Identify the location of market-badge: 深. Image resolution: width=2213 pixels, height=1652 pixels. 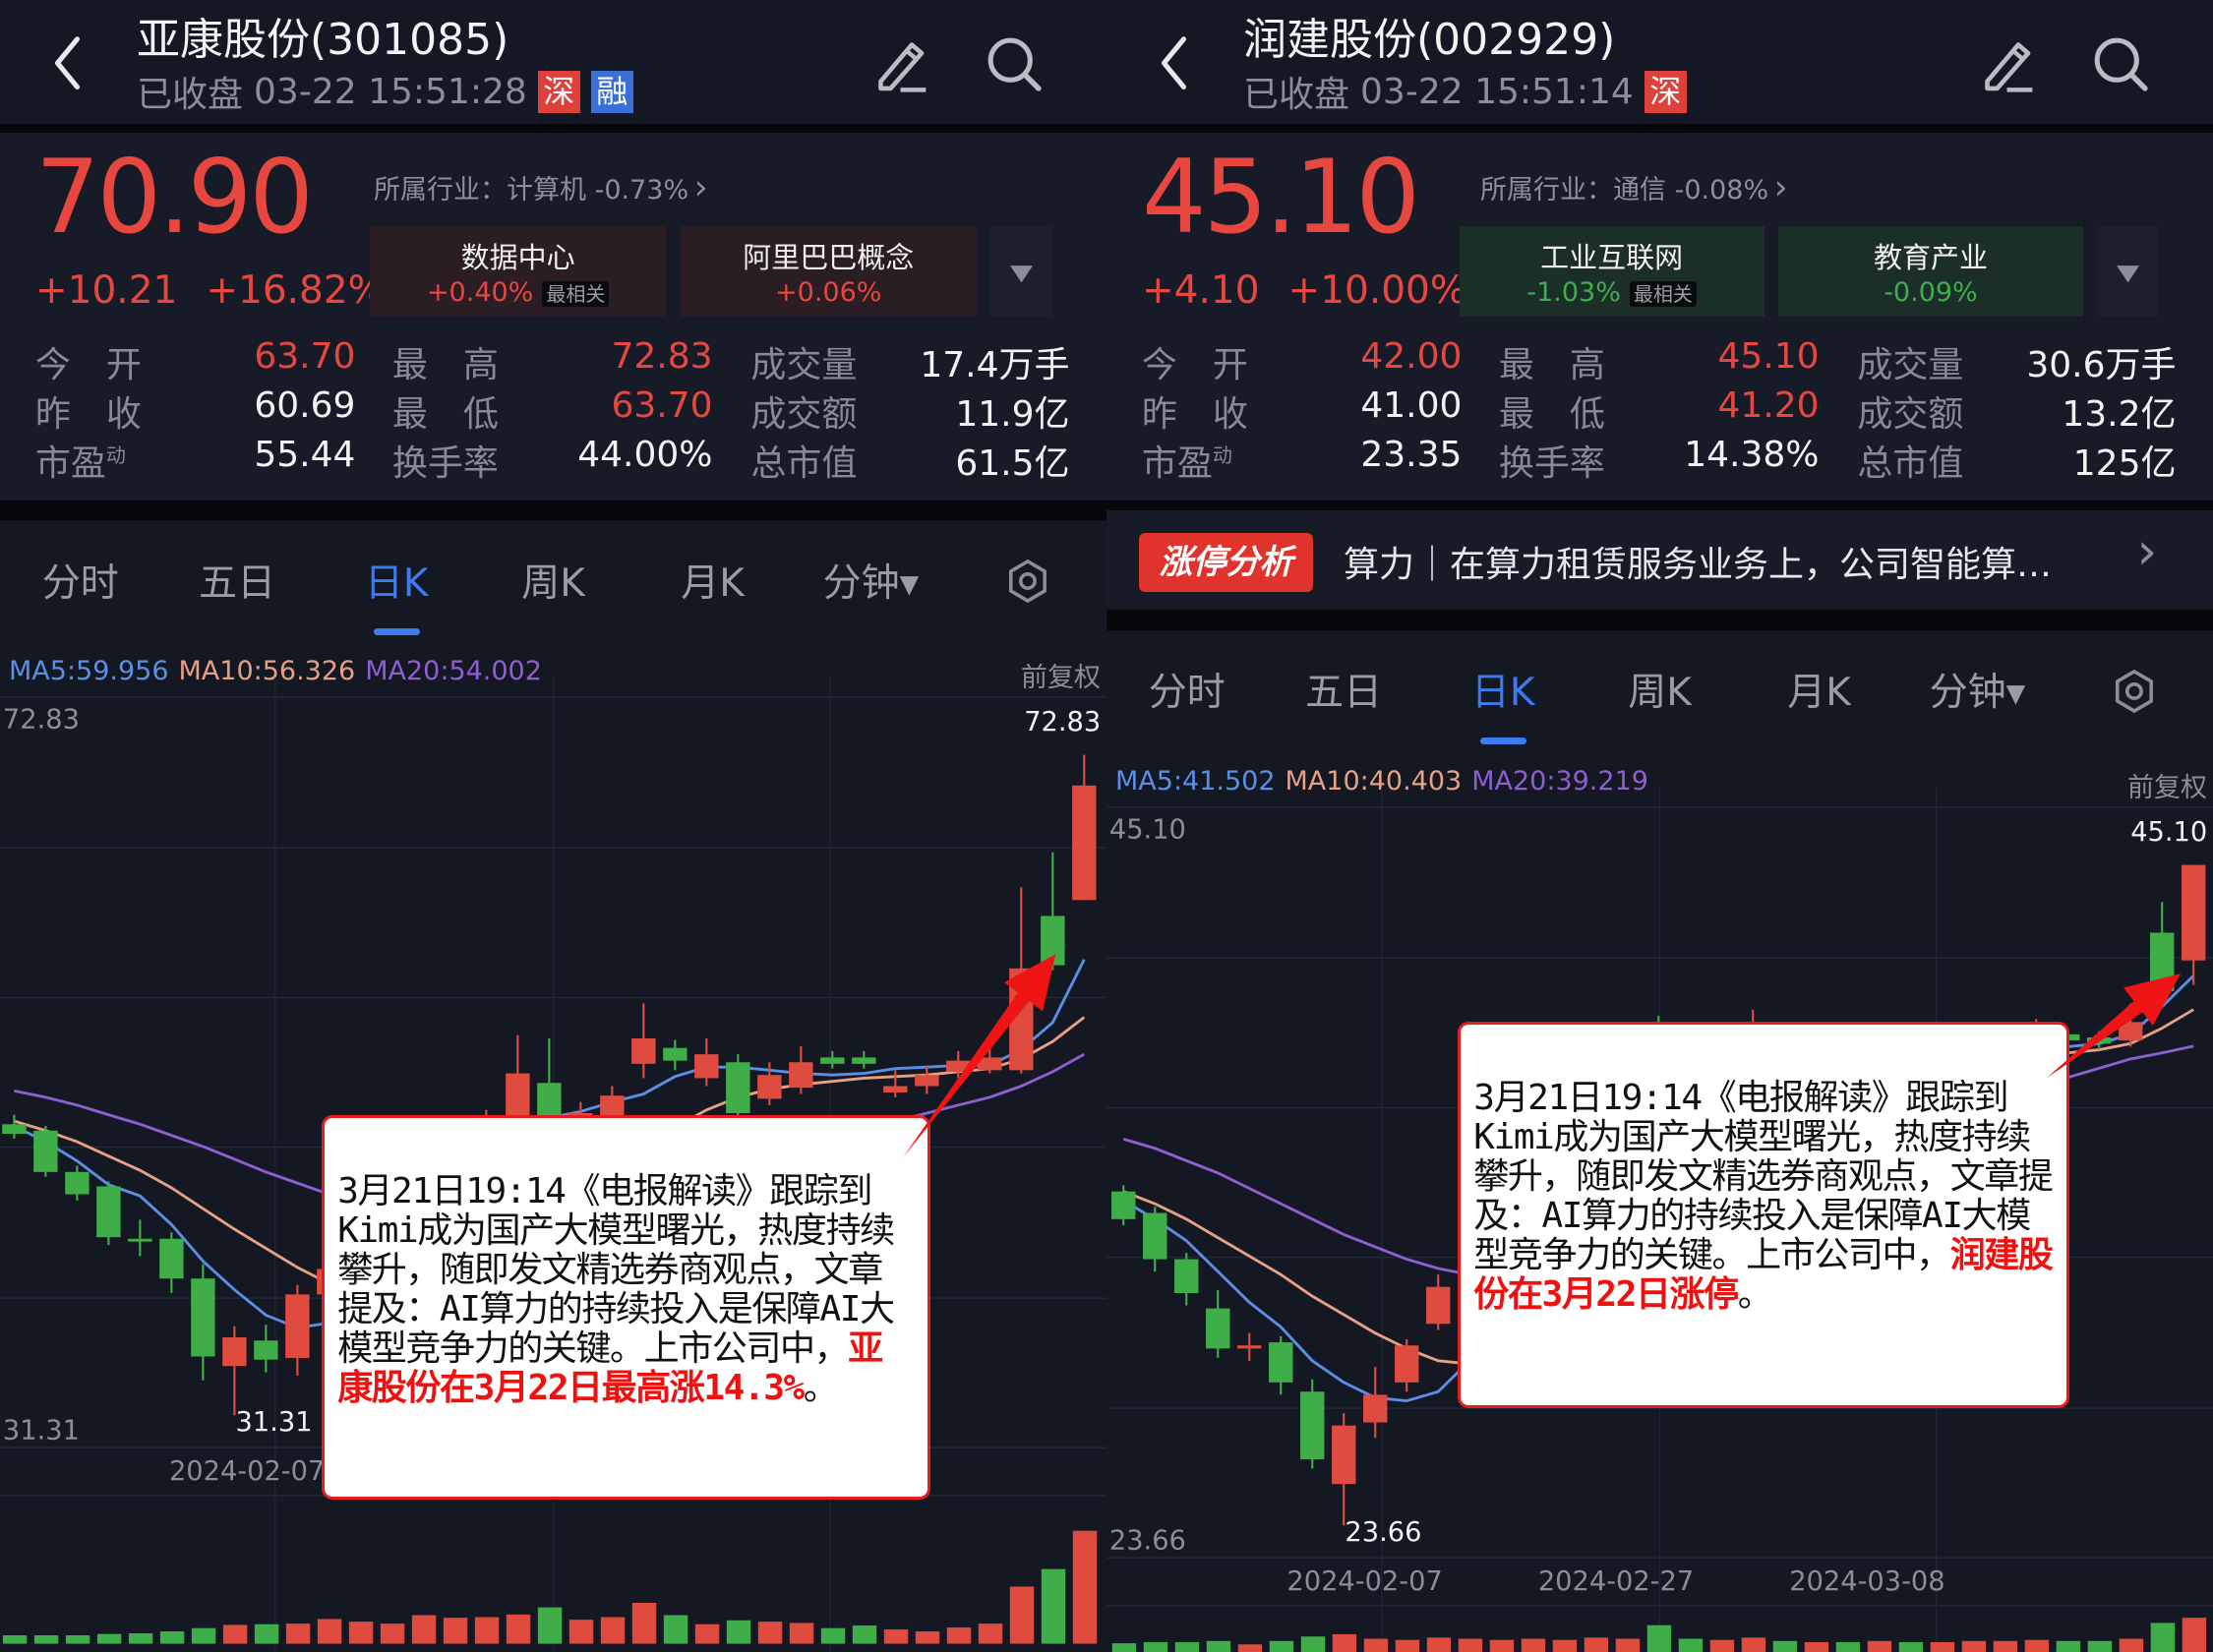
(1665, 91).